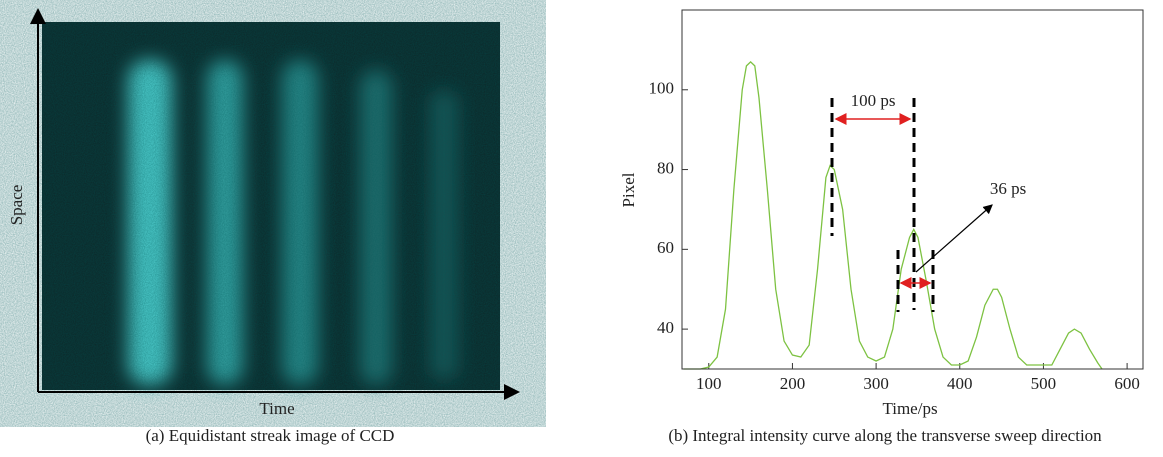  Describe the element at coordinates (873, 100) in the screenshot. I see `annotation-text: 100 ps` at that location.